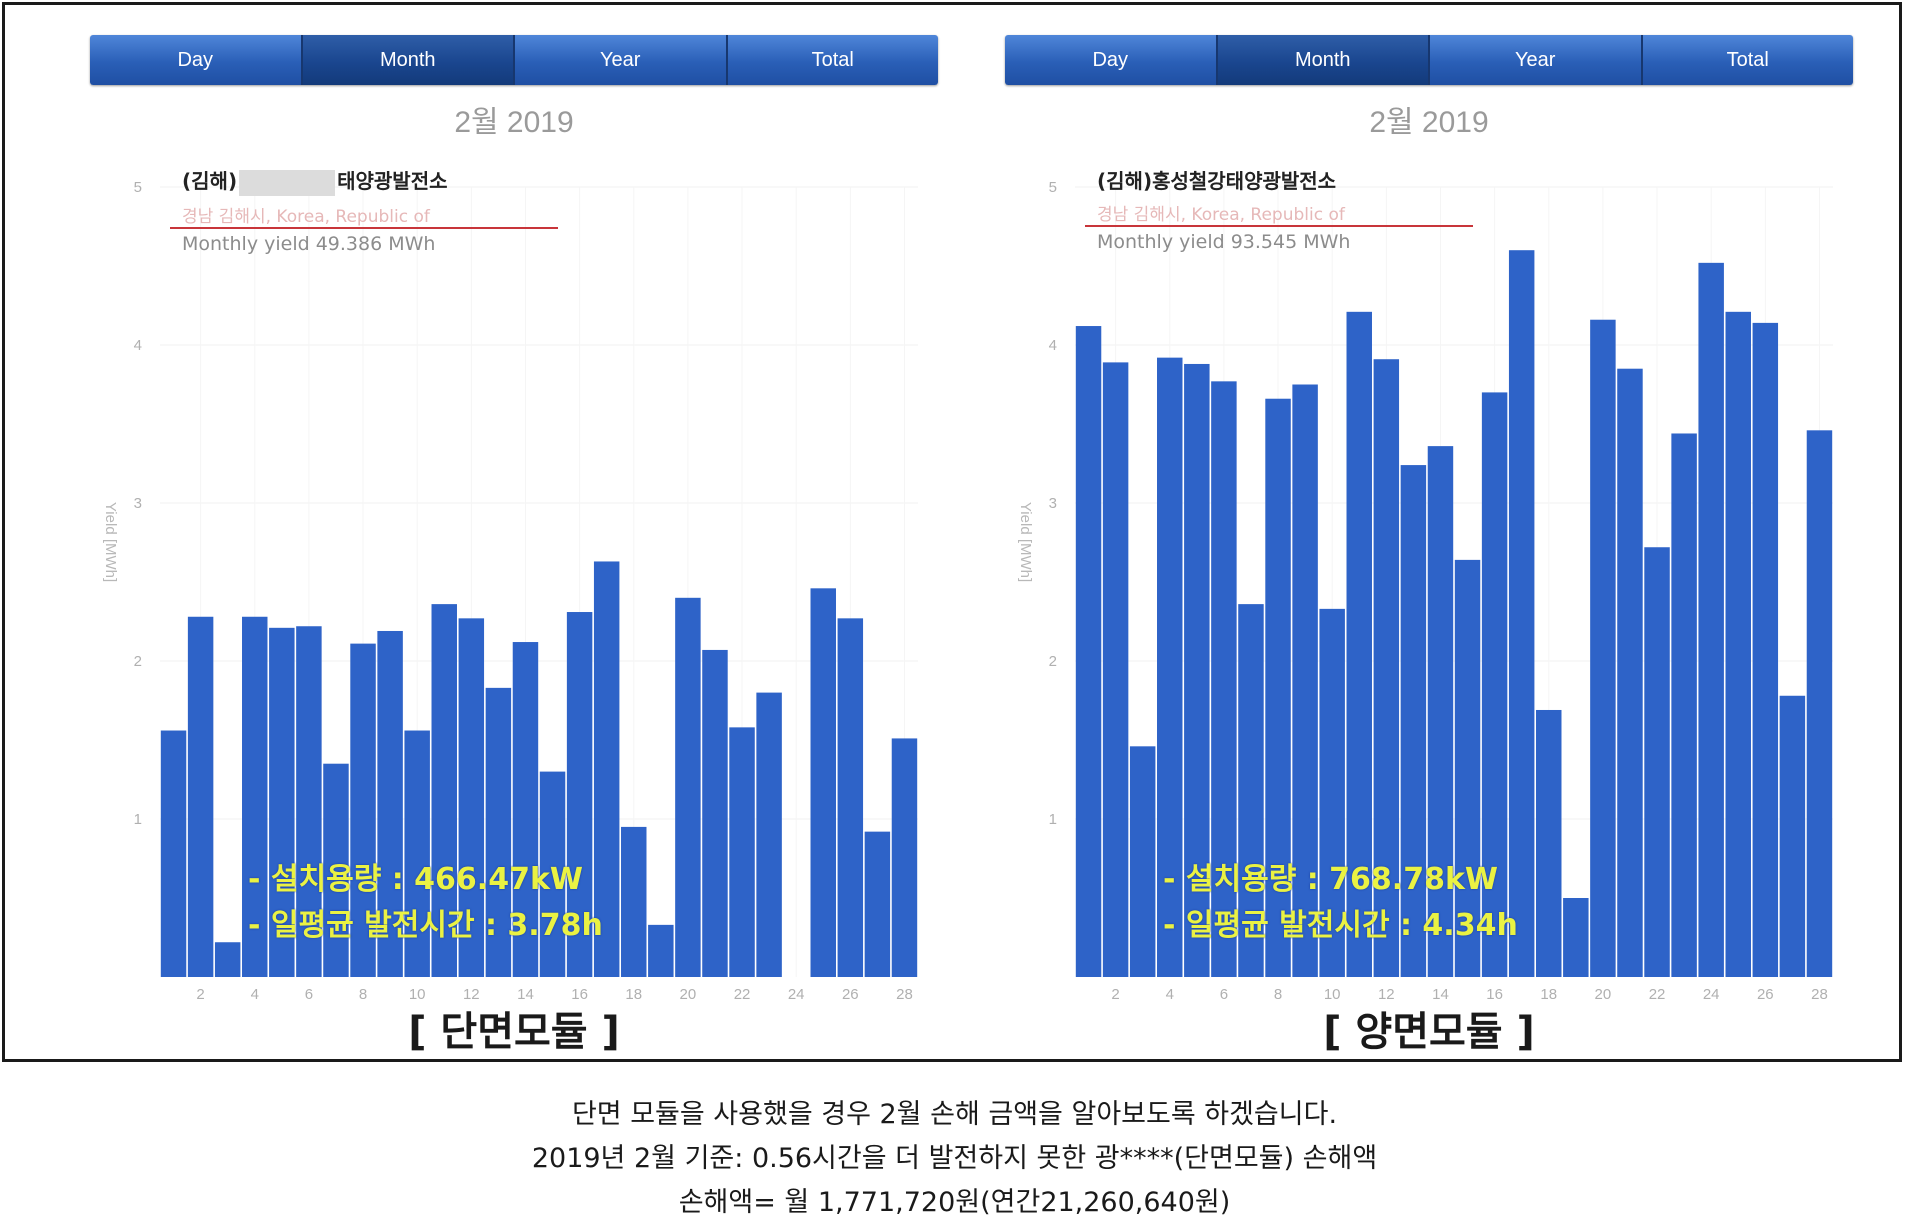  I want to click on station-name-suffix: 태양광발전소, so click(392, 181).